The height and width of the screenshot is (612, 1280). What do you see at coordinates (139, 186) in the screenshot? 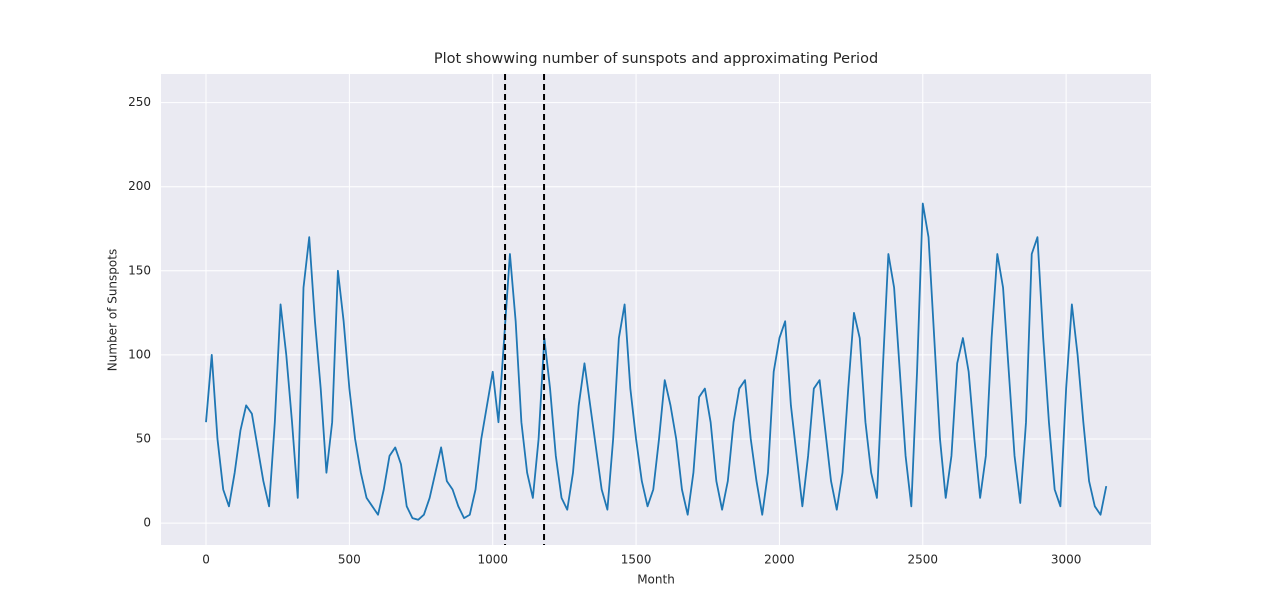
I see `y-tick-label: 200` at bounding box center [139, 186].